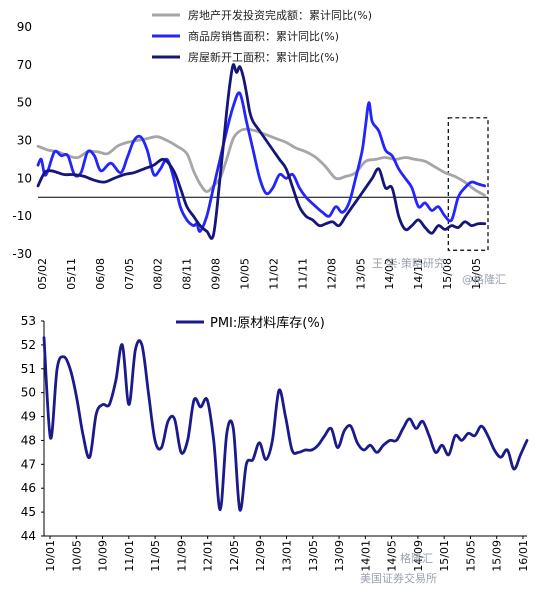 Image resolution: width=550 pixels, height=592 pixels. What do you see at coordinates (24, 27) in the screenshot?
I see `y-tick-label: 90` at bounding box center [24, 27].